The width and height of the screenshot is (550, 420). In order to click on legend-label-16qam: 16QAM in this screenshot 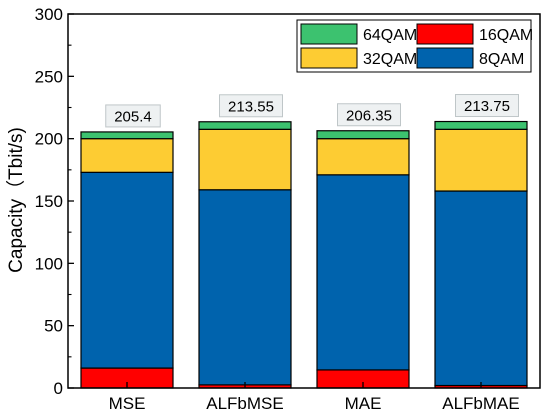, I will do `click(506, 35)`.